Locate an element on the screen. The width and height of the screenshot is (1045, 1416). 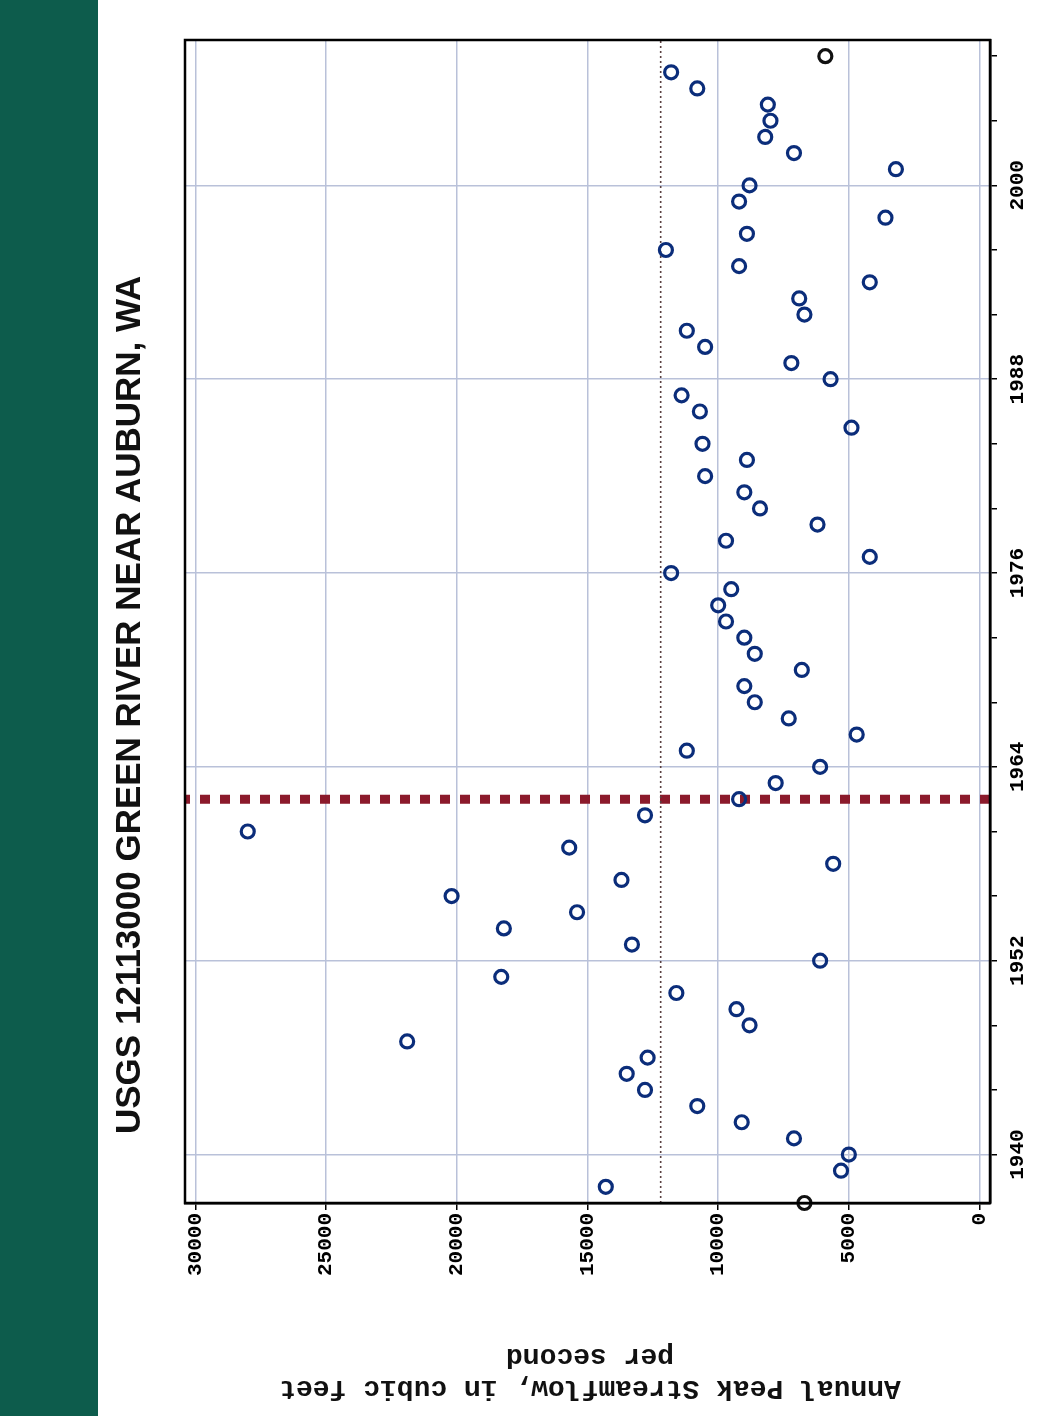
y-tick-label: 2000 is located at coordinates (1018, 185).